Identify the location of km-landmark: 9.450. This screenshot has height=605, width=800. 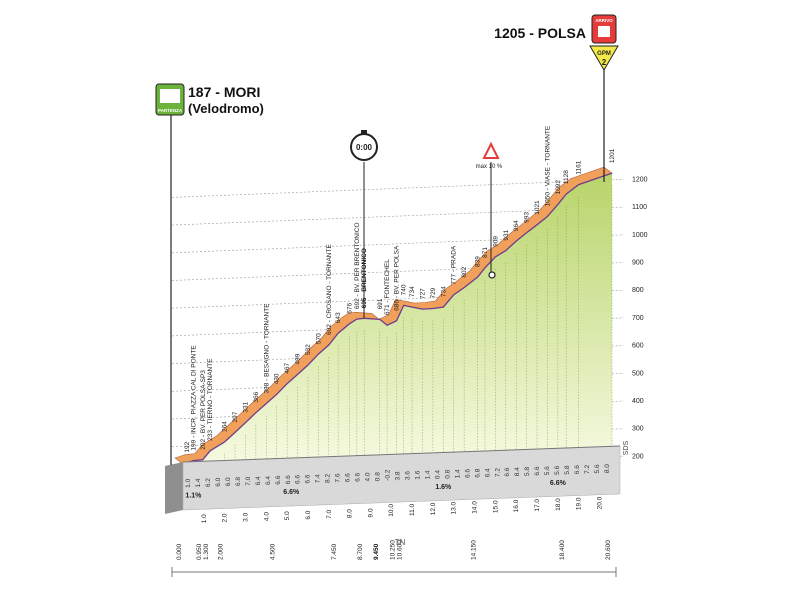
(376, 551).